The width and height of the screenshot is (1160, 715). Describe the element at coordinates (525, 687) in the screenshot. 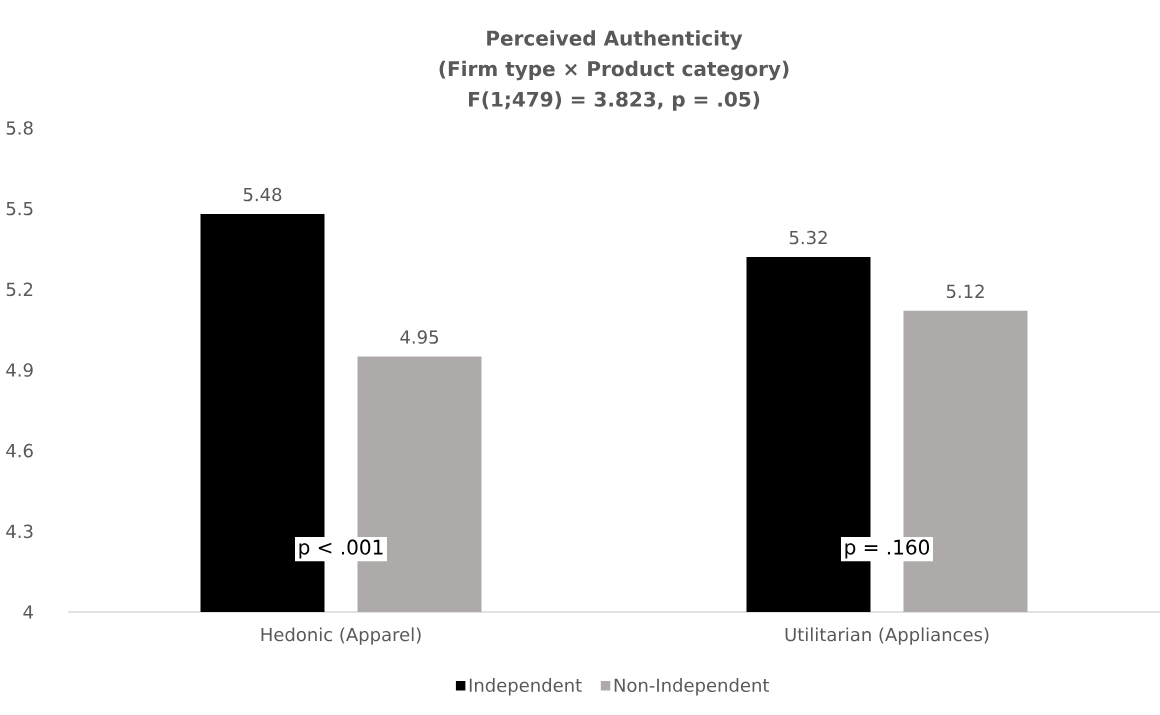

I see `legend-label: Independent` at that location.